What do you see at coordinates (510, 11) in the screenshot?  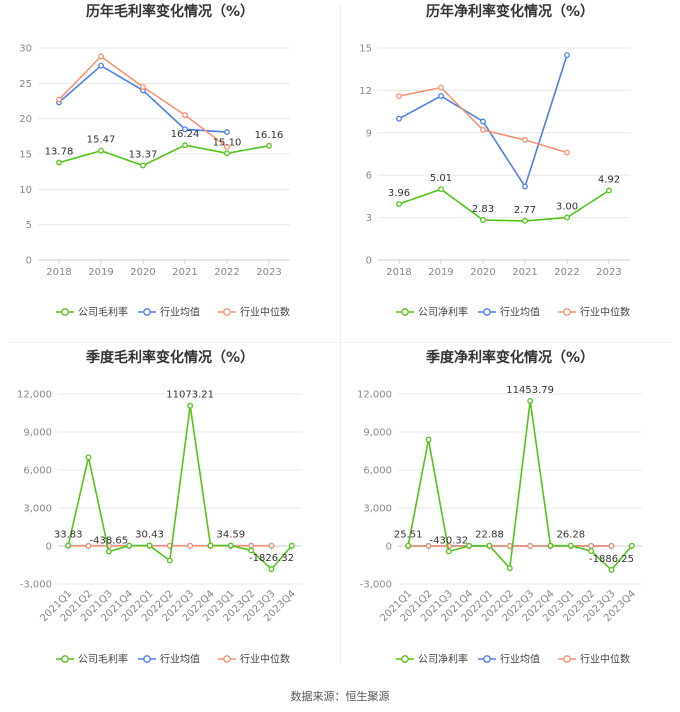 I see `chart-title: 历年净利率变化情况（%）` at bounding box center [510, 11].